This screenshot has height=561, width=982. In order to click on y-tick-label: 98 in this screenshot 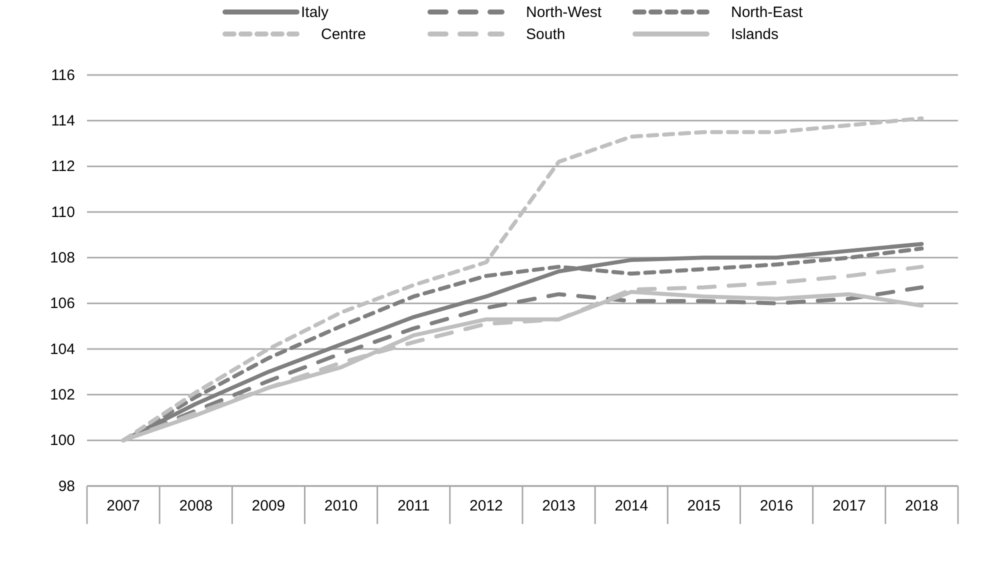, I will do `click(66, 486)`.